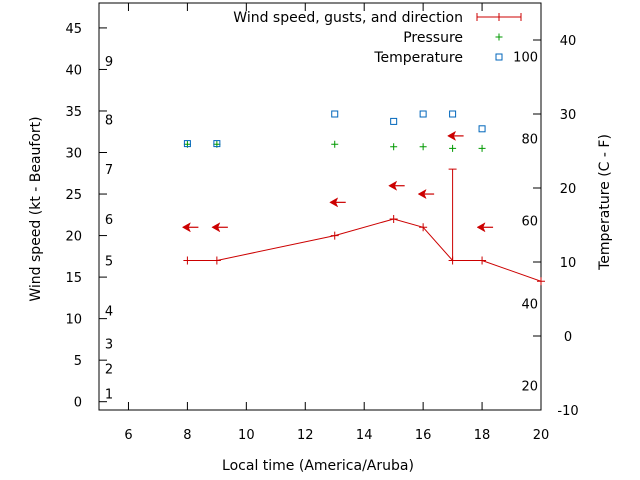 The image size is (640, 480). Describe the element at coordinates (109, 345) in the screenshot. I see `beaufort-label: 3` at that location.